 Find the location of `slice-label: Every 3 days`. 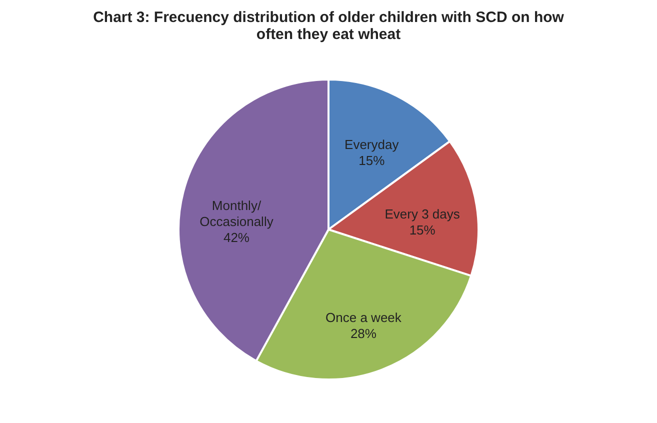

slice-label: Every 3 days is located at coordinates (422, 214).